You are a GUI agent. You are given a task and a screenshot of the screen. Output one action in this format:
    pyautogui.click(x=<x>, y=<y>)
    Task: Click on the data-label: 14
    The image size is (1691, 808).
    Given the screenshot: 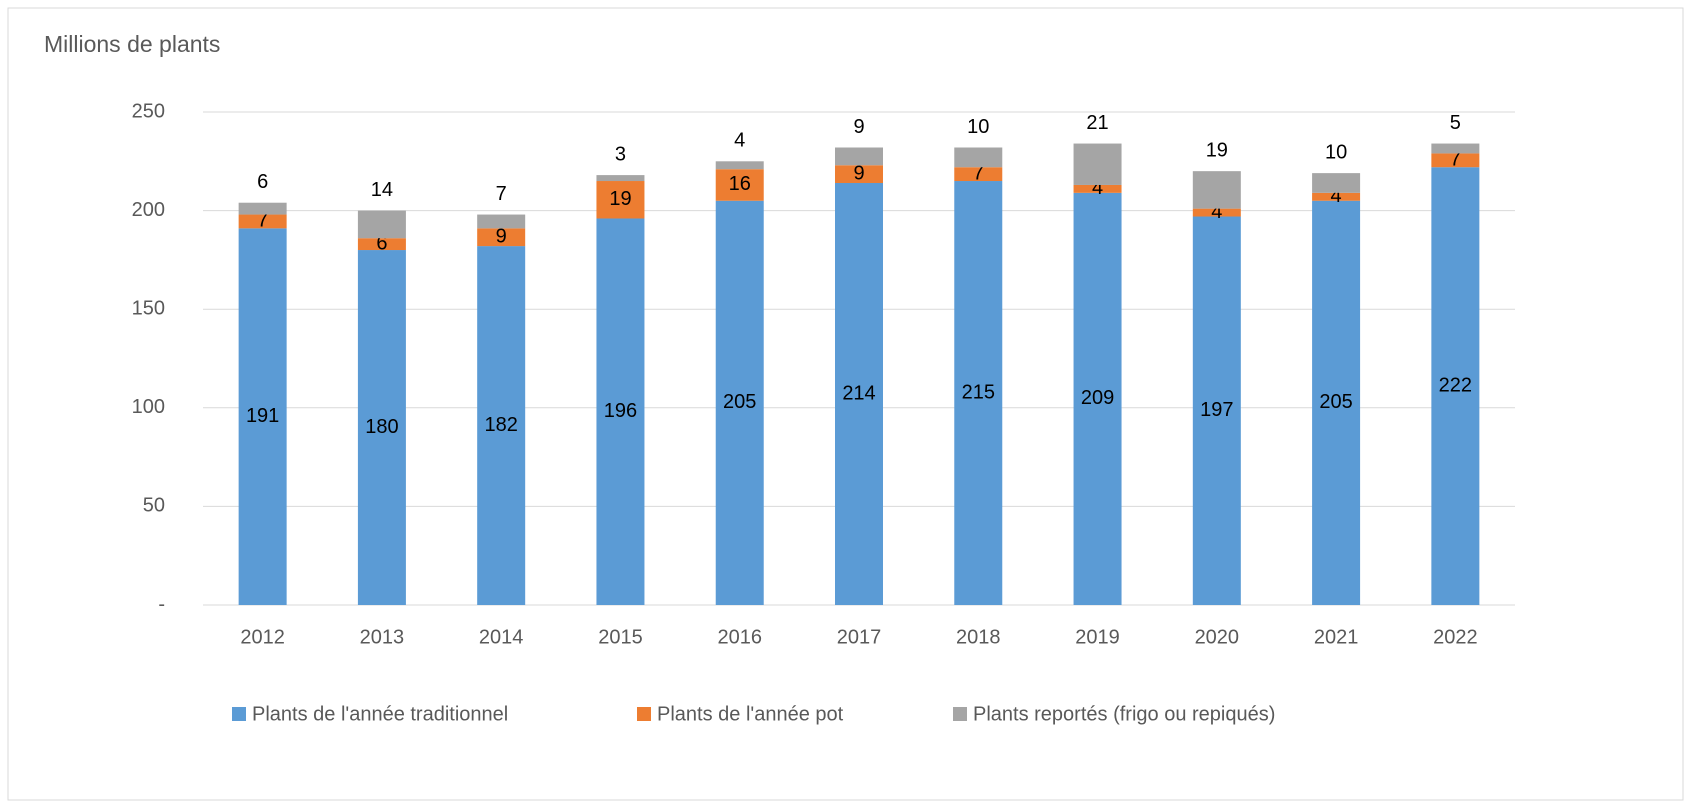 What is the action you would take?
    pyautogui.click(x=382, y=190)
    